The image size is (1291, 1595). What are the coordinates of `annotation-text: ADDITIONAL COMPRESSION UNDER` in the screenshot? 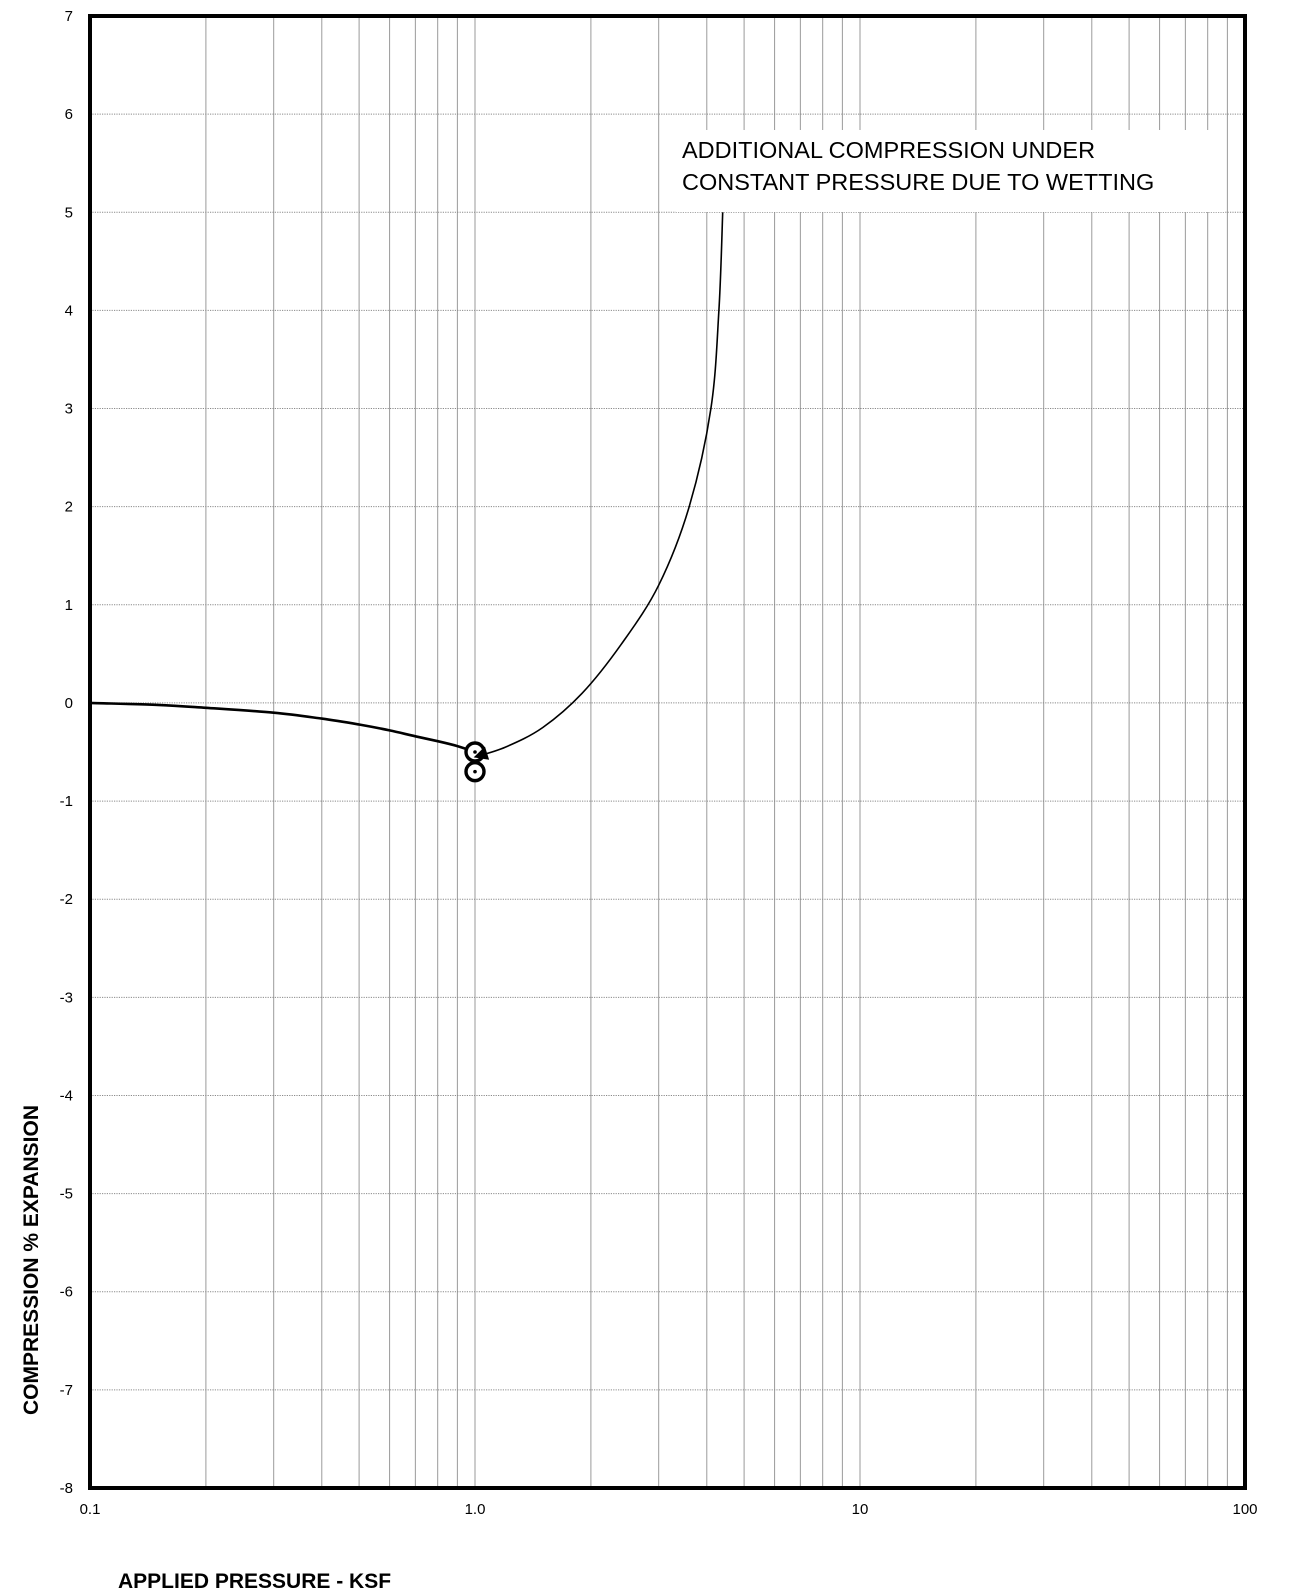 It's located at (888, 150).